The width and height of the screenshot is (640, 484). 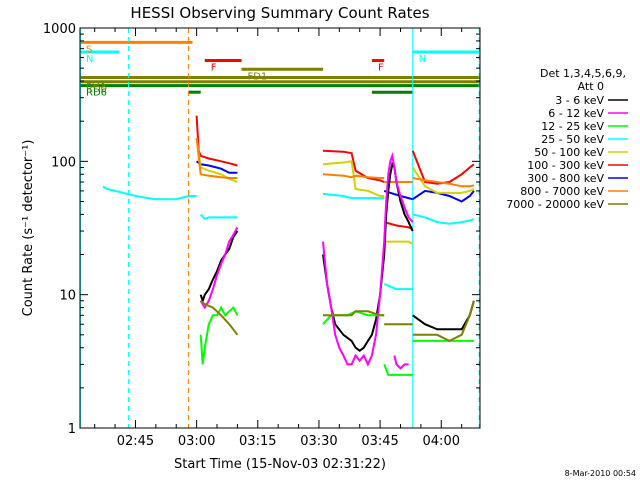 What do you see at coordinates (569, 152) in the screenshot?
I see `legend-entry-label: 50 - 100 keV` at bounding box center [569, 152].